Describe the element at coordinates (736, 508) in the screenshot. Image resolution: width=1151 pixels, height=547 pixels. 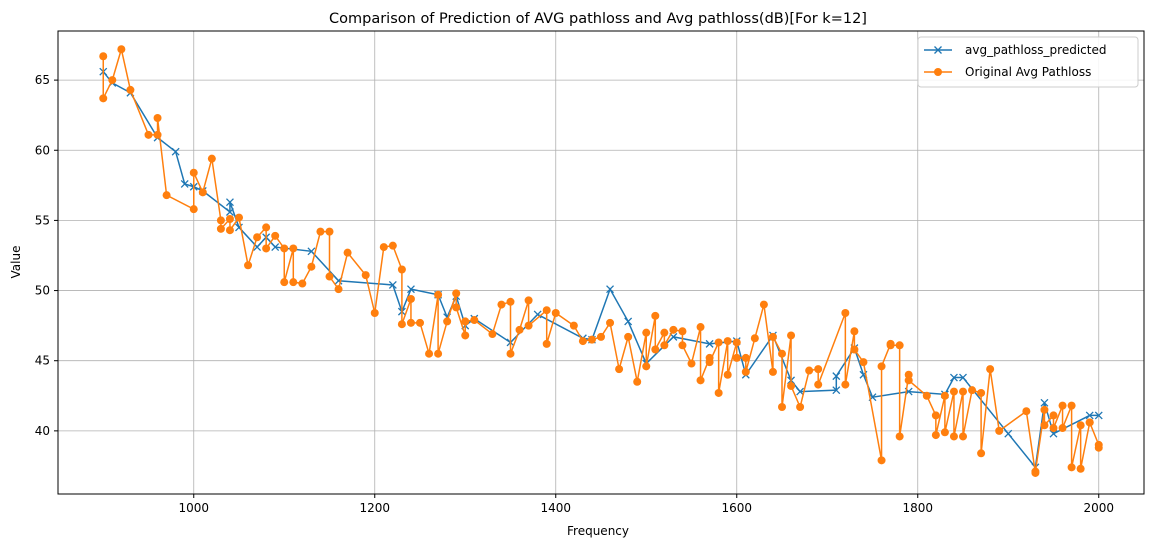
I see `x-tick-label: 1600` at that location.